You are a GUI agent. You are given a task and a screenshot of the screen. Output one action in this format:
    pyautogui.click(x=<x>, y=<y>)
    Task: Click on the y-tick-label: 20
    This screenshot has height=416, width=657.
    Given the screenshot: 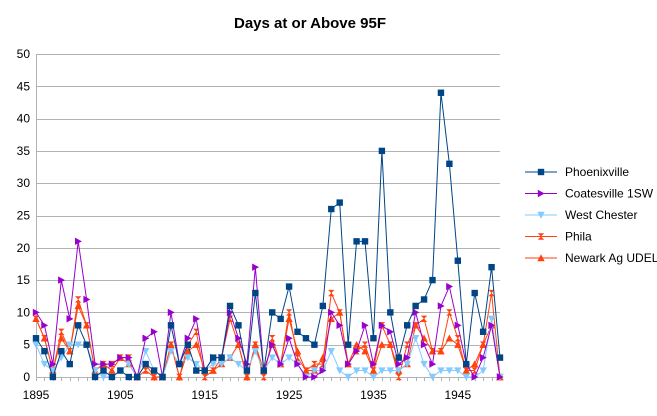 What is the action you would take?
    pyautogui.click(x=24, y=248)
    